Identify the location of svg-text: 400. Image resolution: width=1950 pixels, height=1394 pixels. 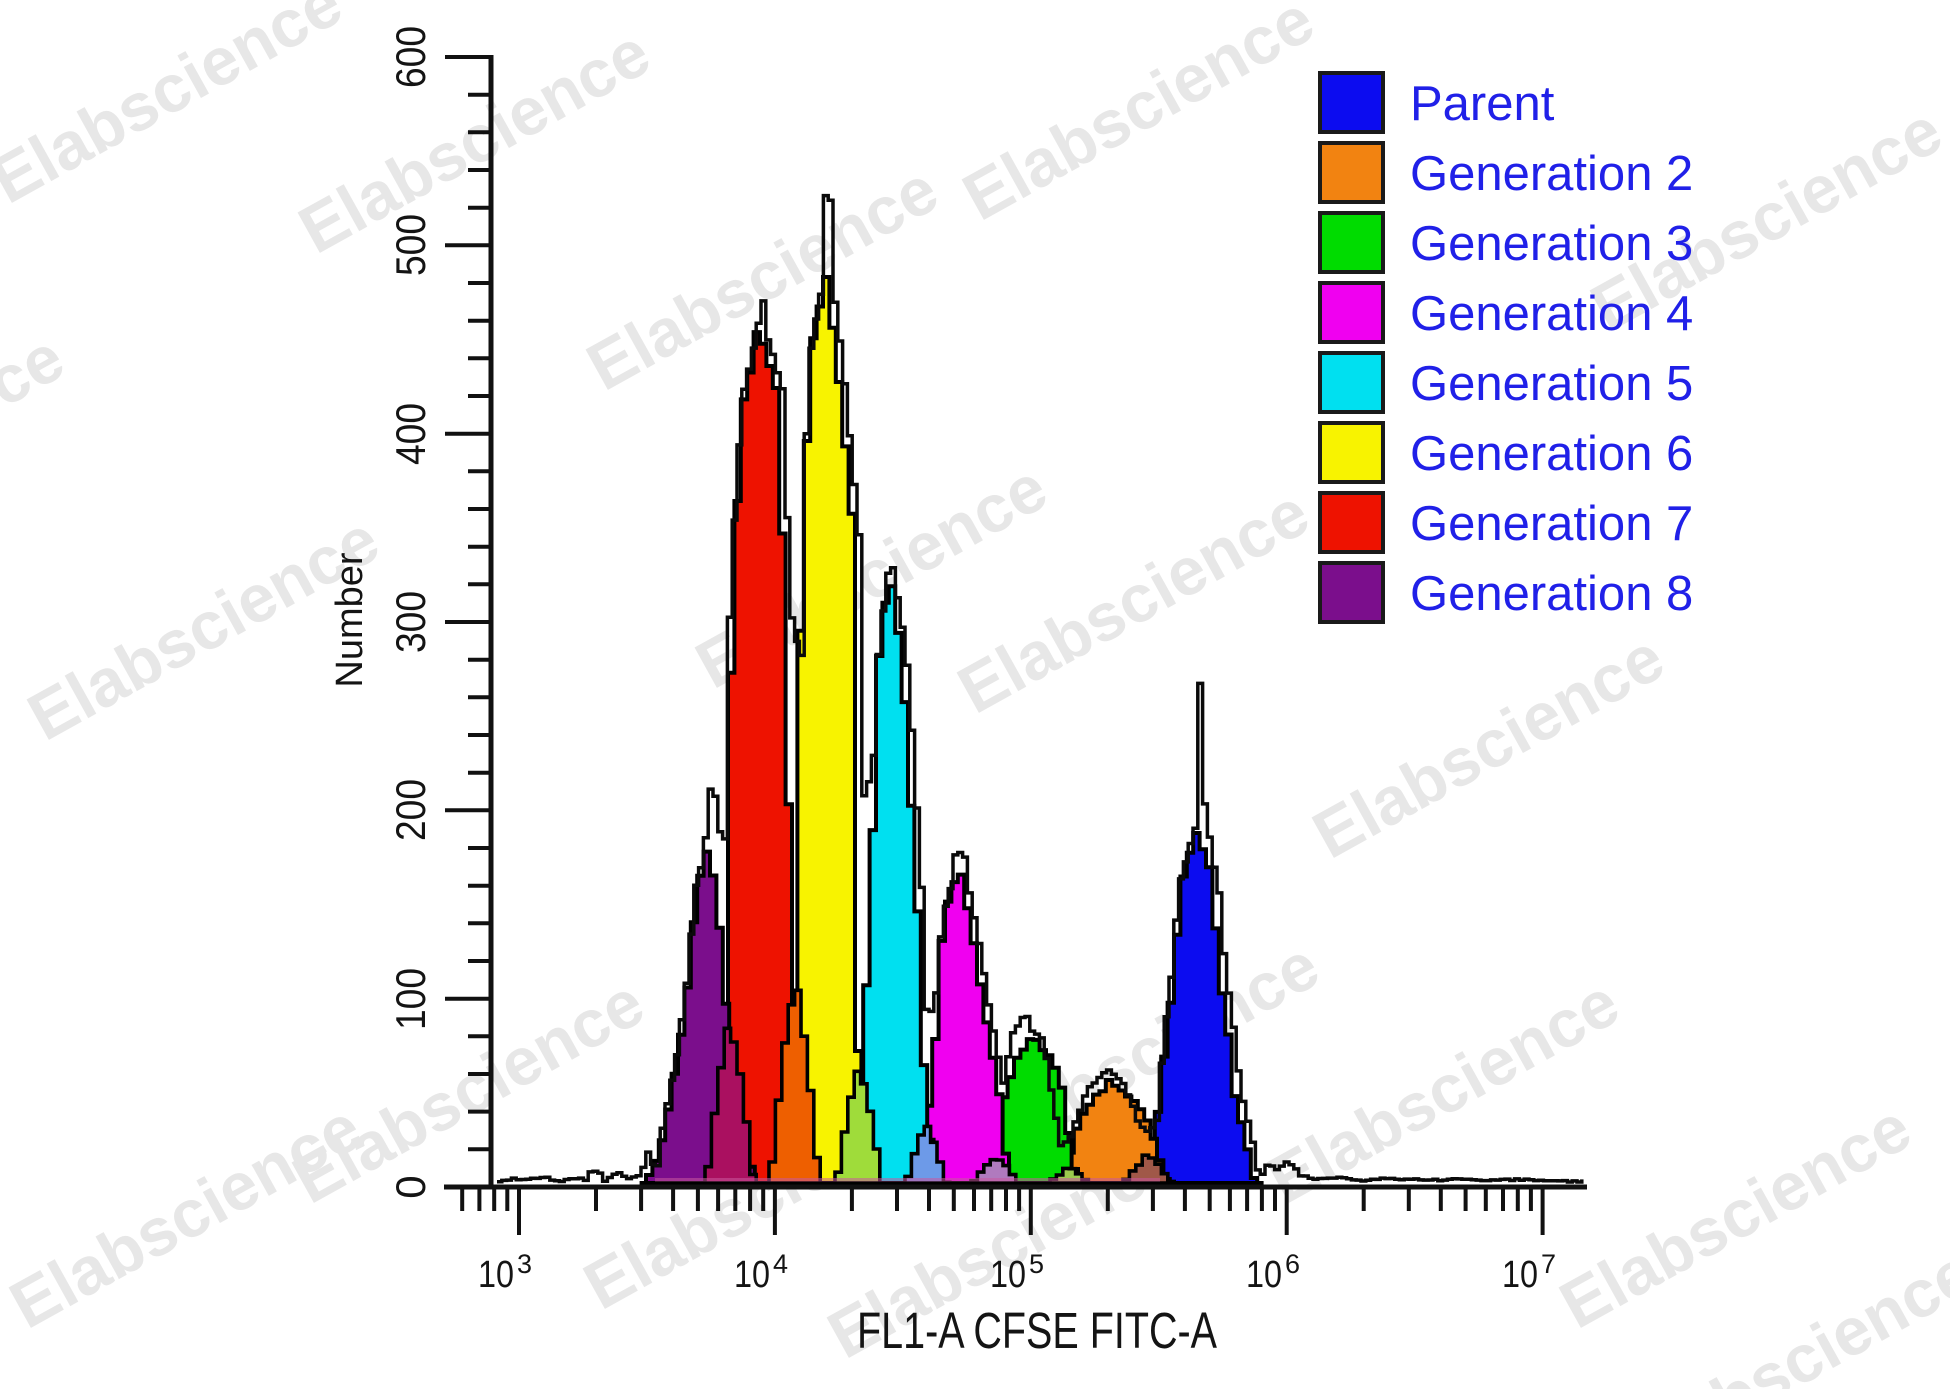
(410, 434).